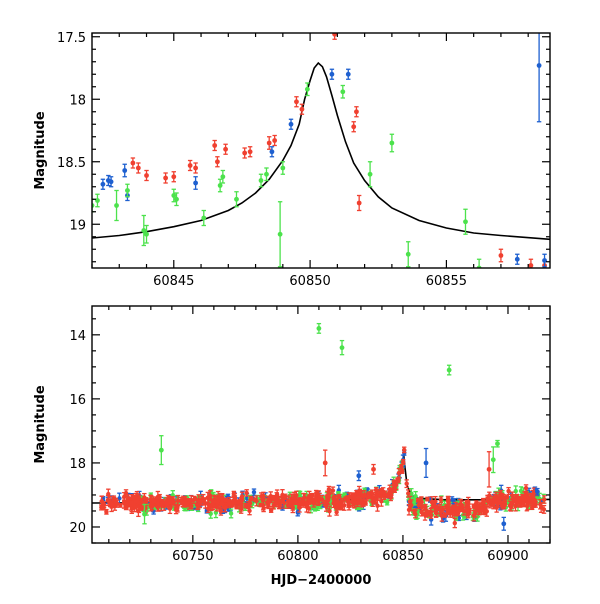  What do you see at coordinates (173, 281) in the screenshot?
I see `x-tick-label: 60845` at bounding box center [173, 281].